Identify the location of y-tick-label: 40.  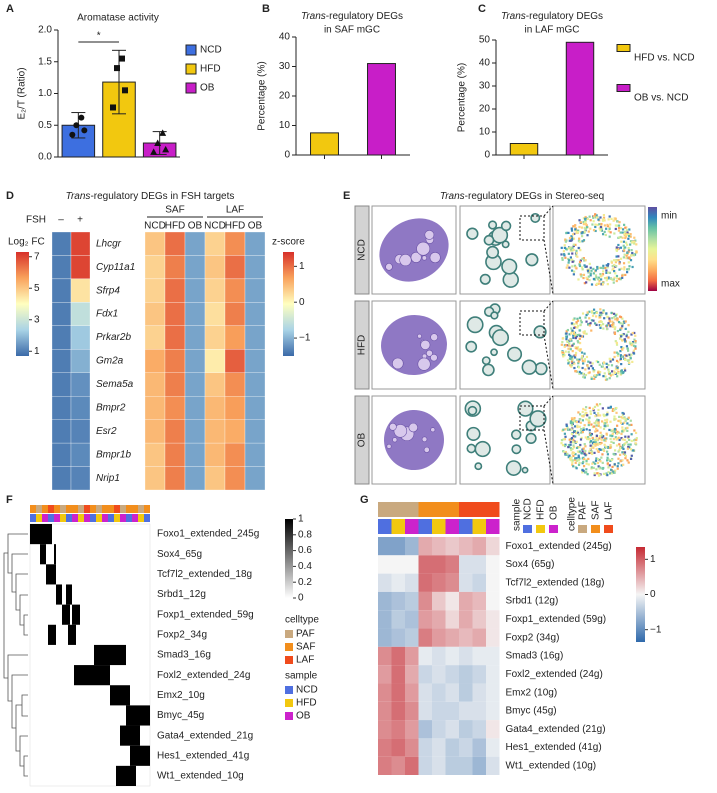
(285, 37).